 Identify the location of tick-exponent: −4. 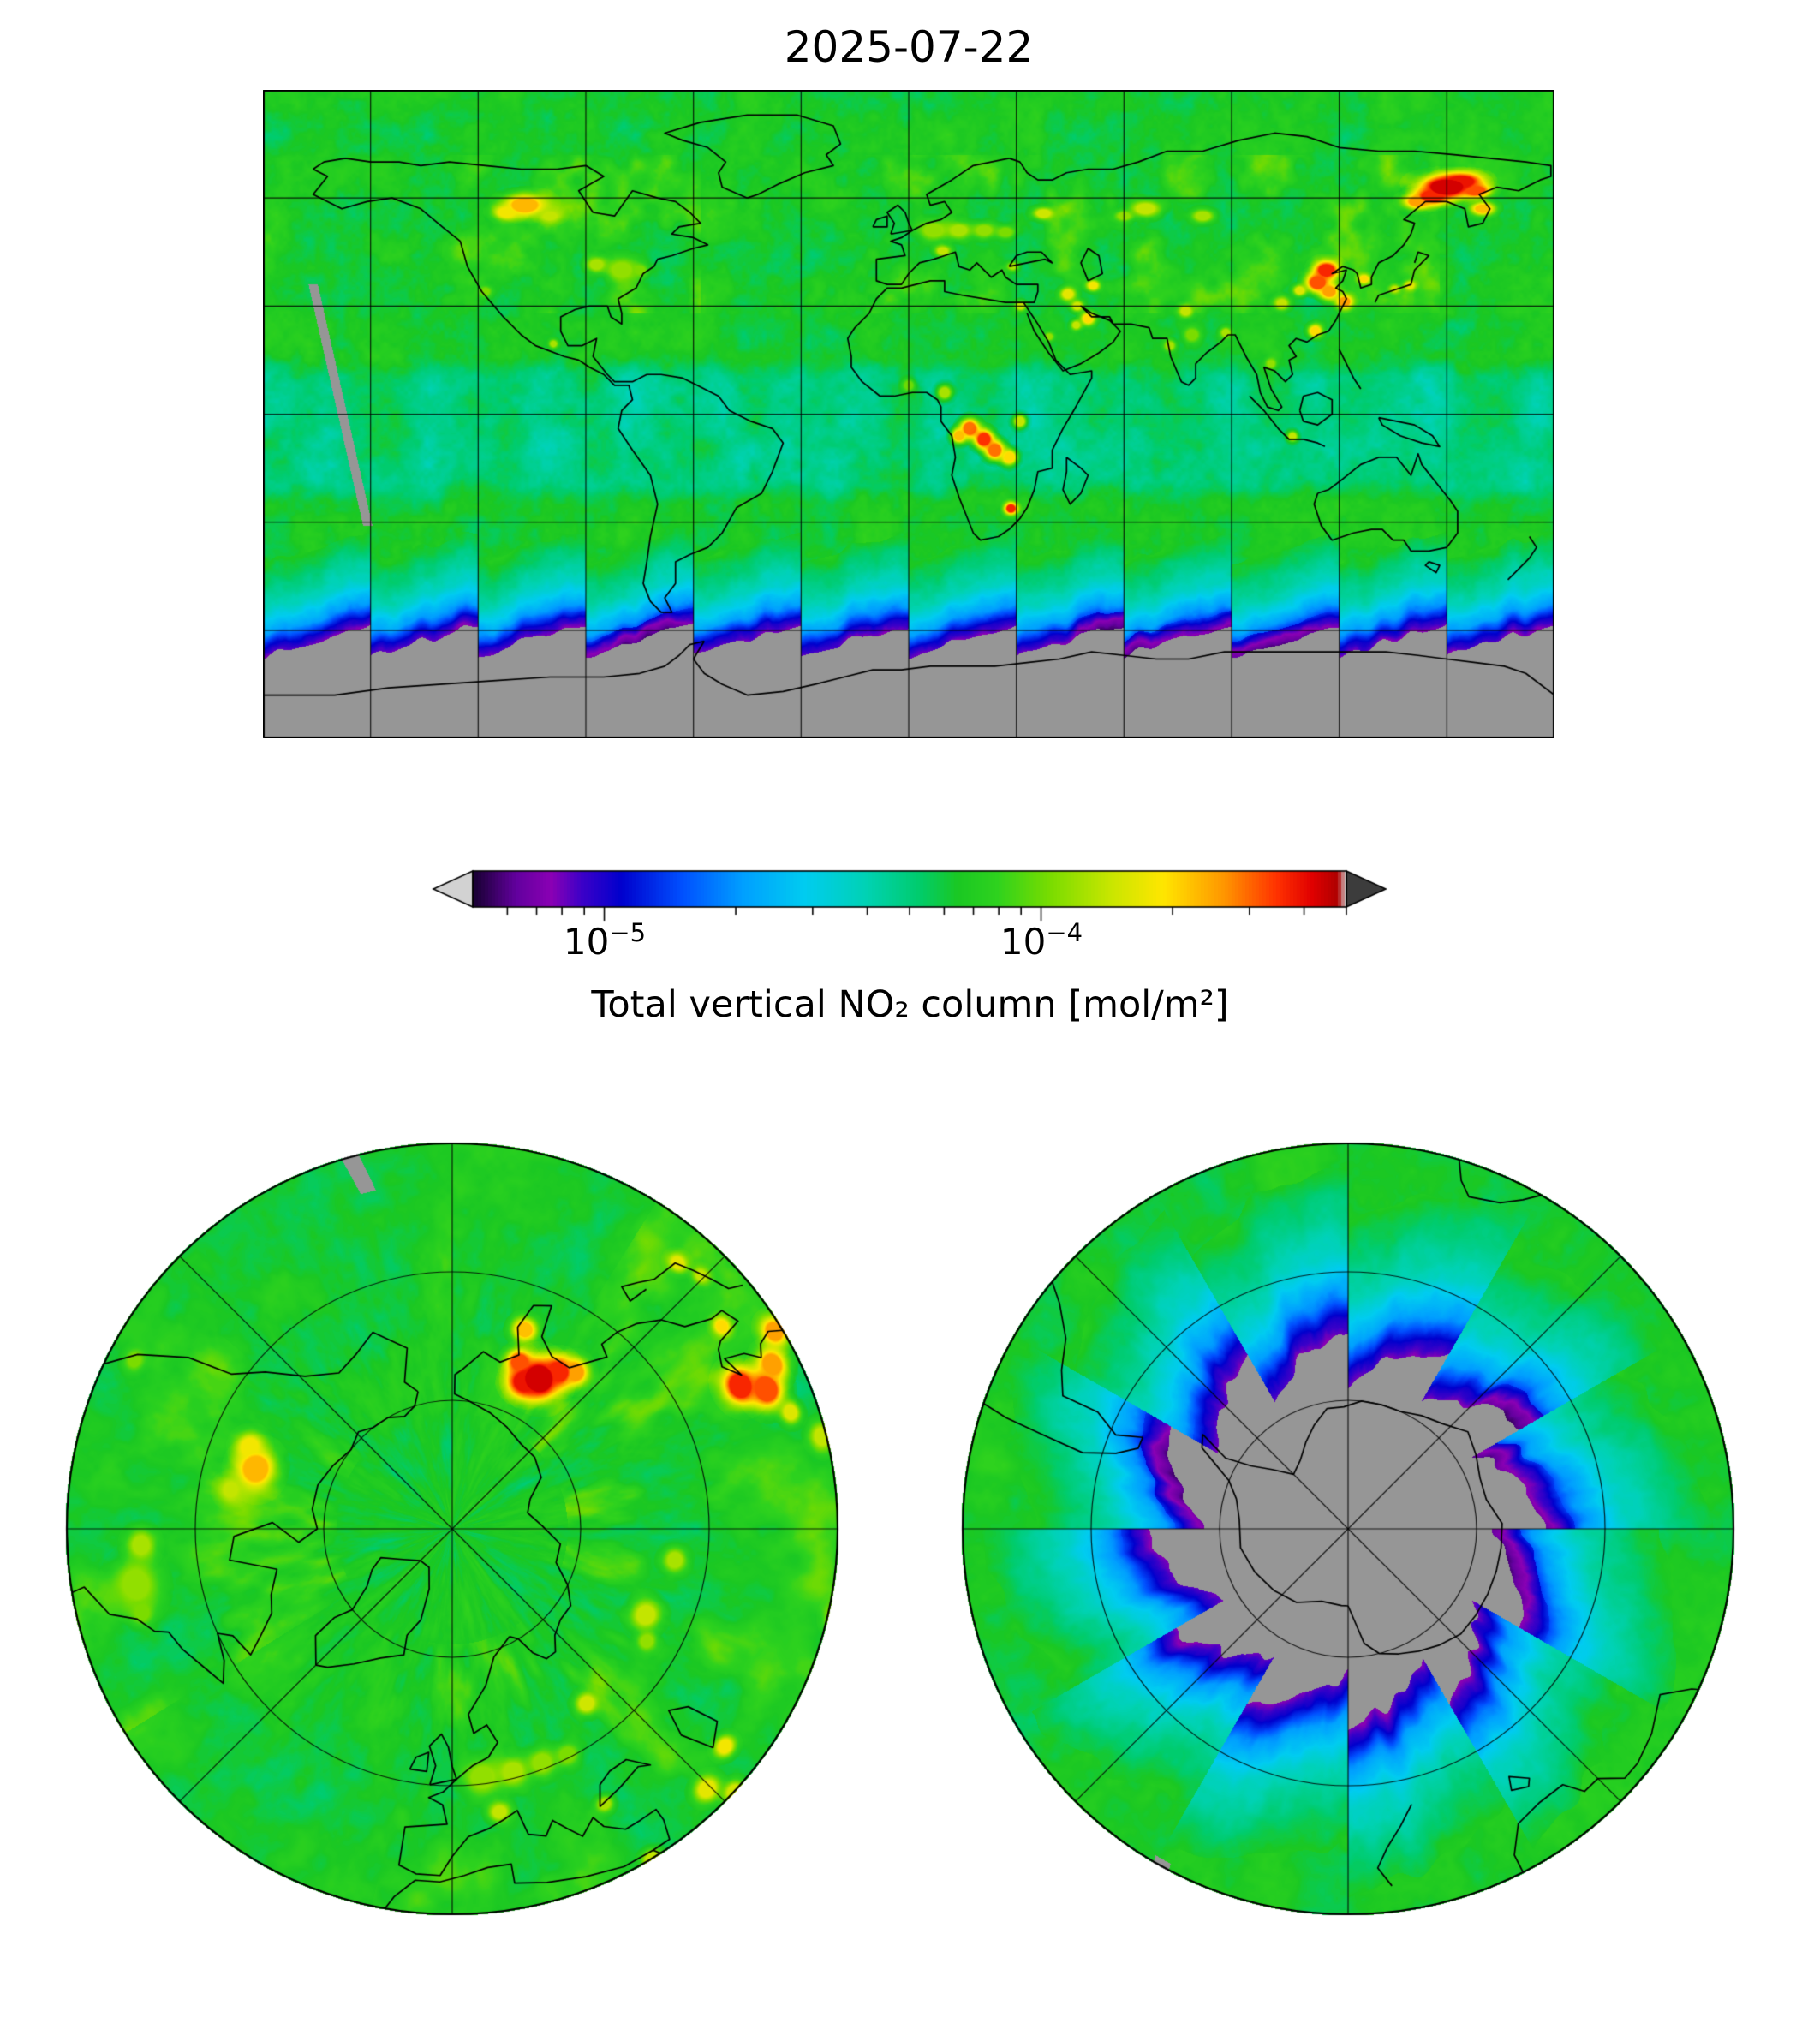
(1064, 932).